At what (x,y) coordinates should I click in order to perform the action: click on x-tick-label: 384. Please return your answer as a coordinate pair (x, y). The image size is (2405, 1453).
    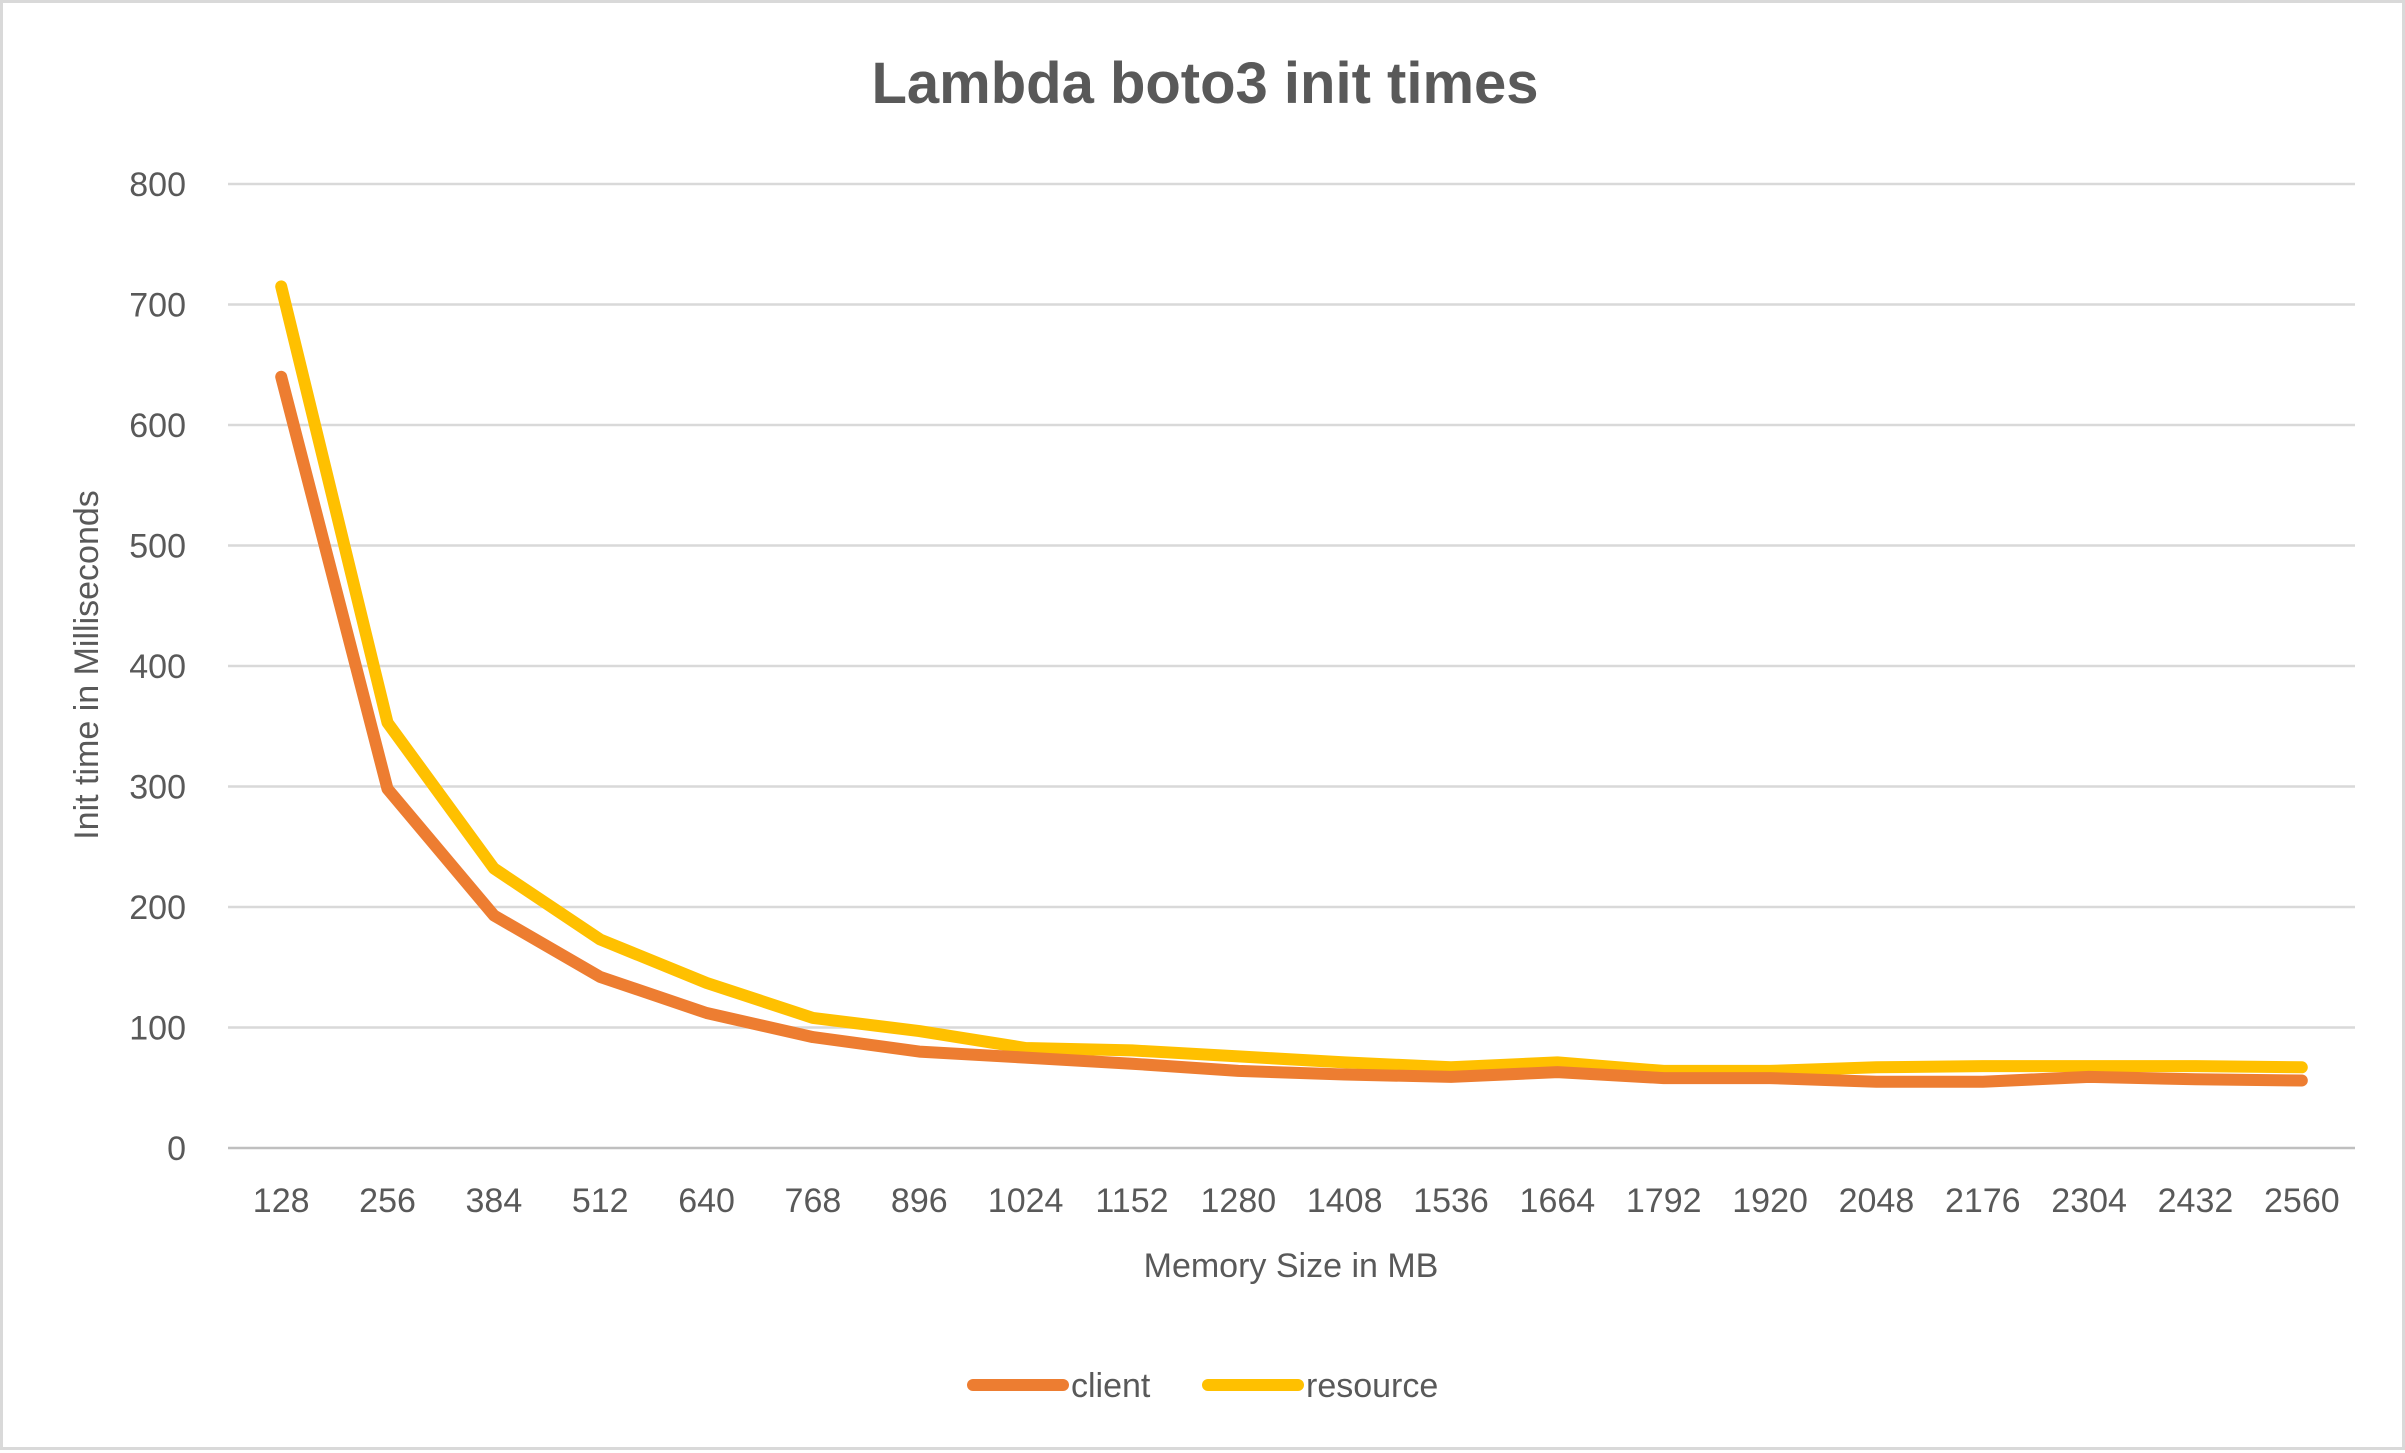
    Looking at the image, I should click on (494, 1201).